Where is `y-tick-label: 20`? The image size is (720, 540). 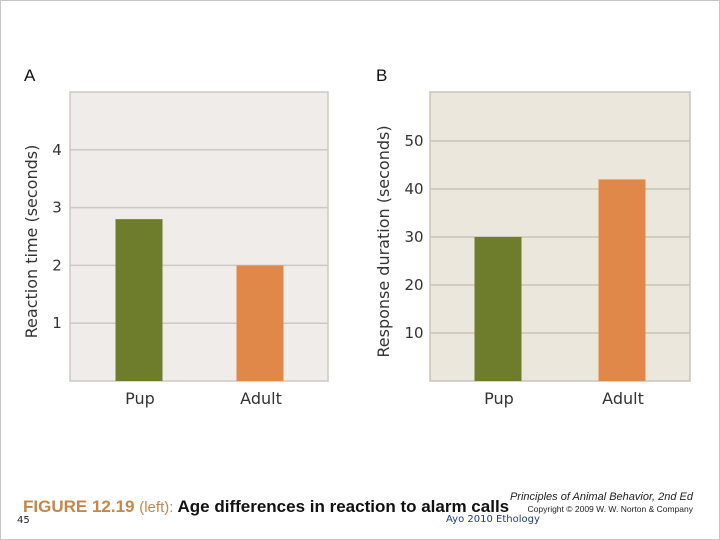
y-tick-label: 20 is located at coordinates (413, 285).